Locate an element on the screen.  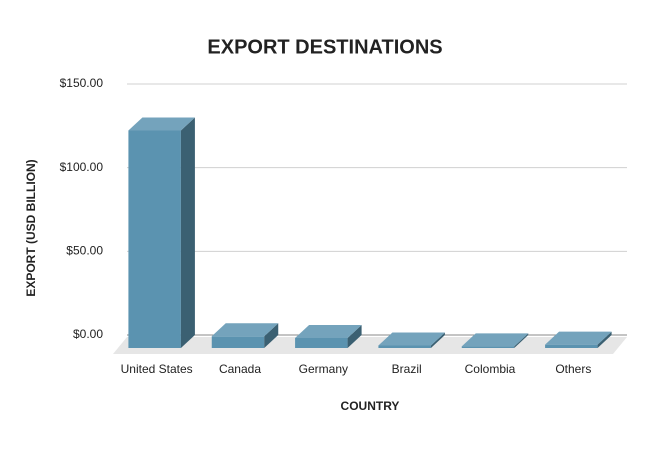
y-axis-title: EXPORT (USD BILLION) is located at coordinates (31, 227).